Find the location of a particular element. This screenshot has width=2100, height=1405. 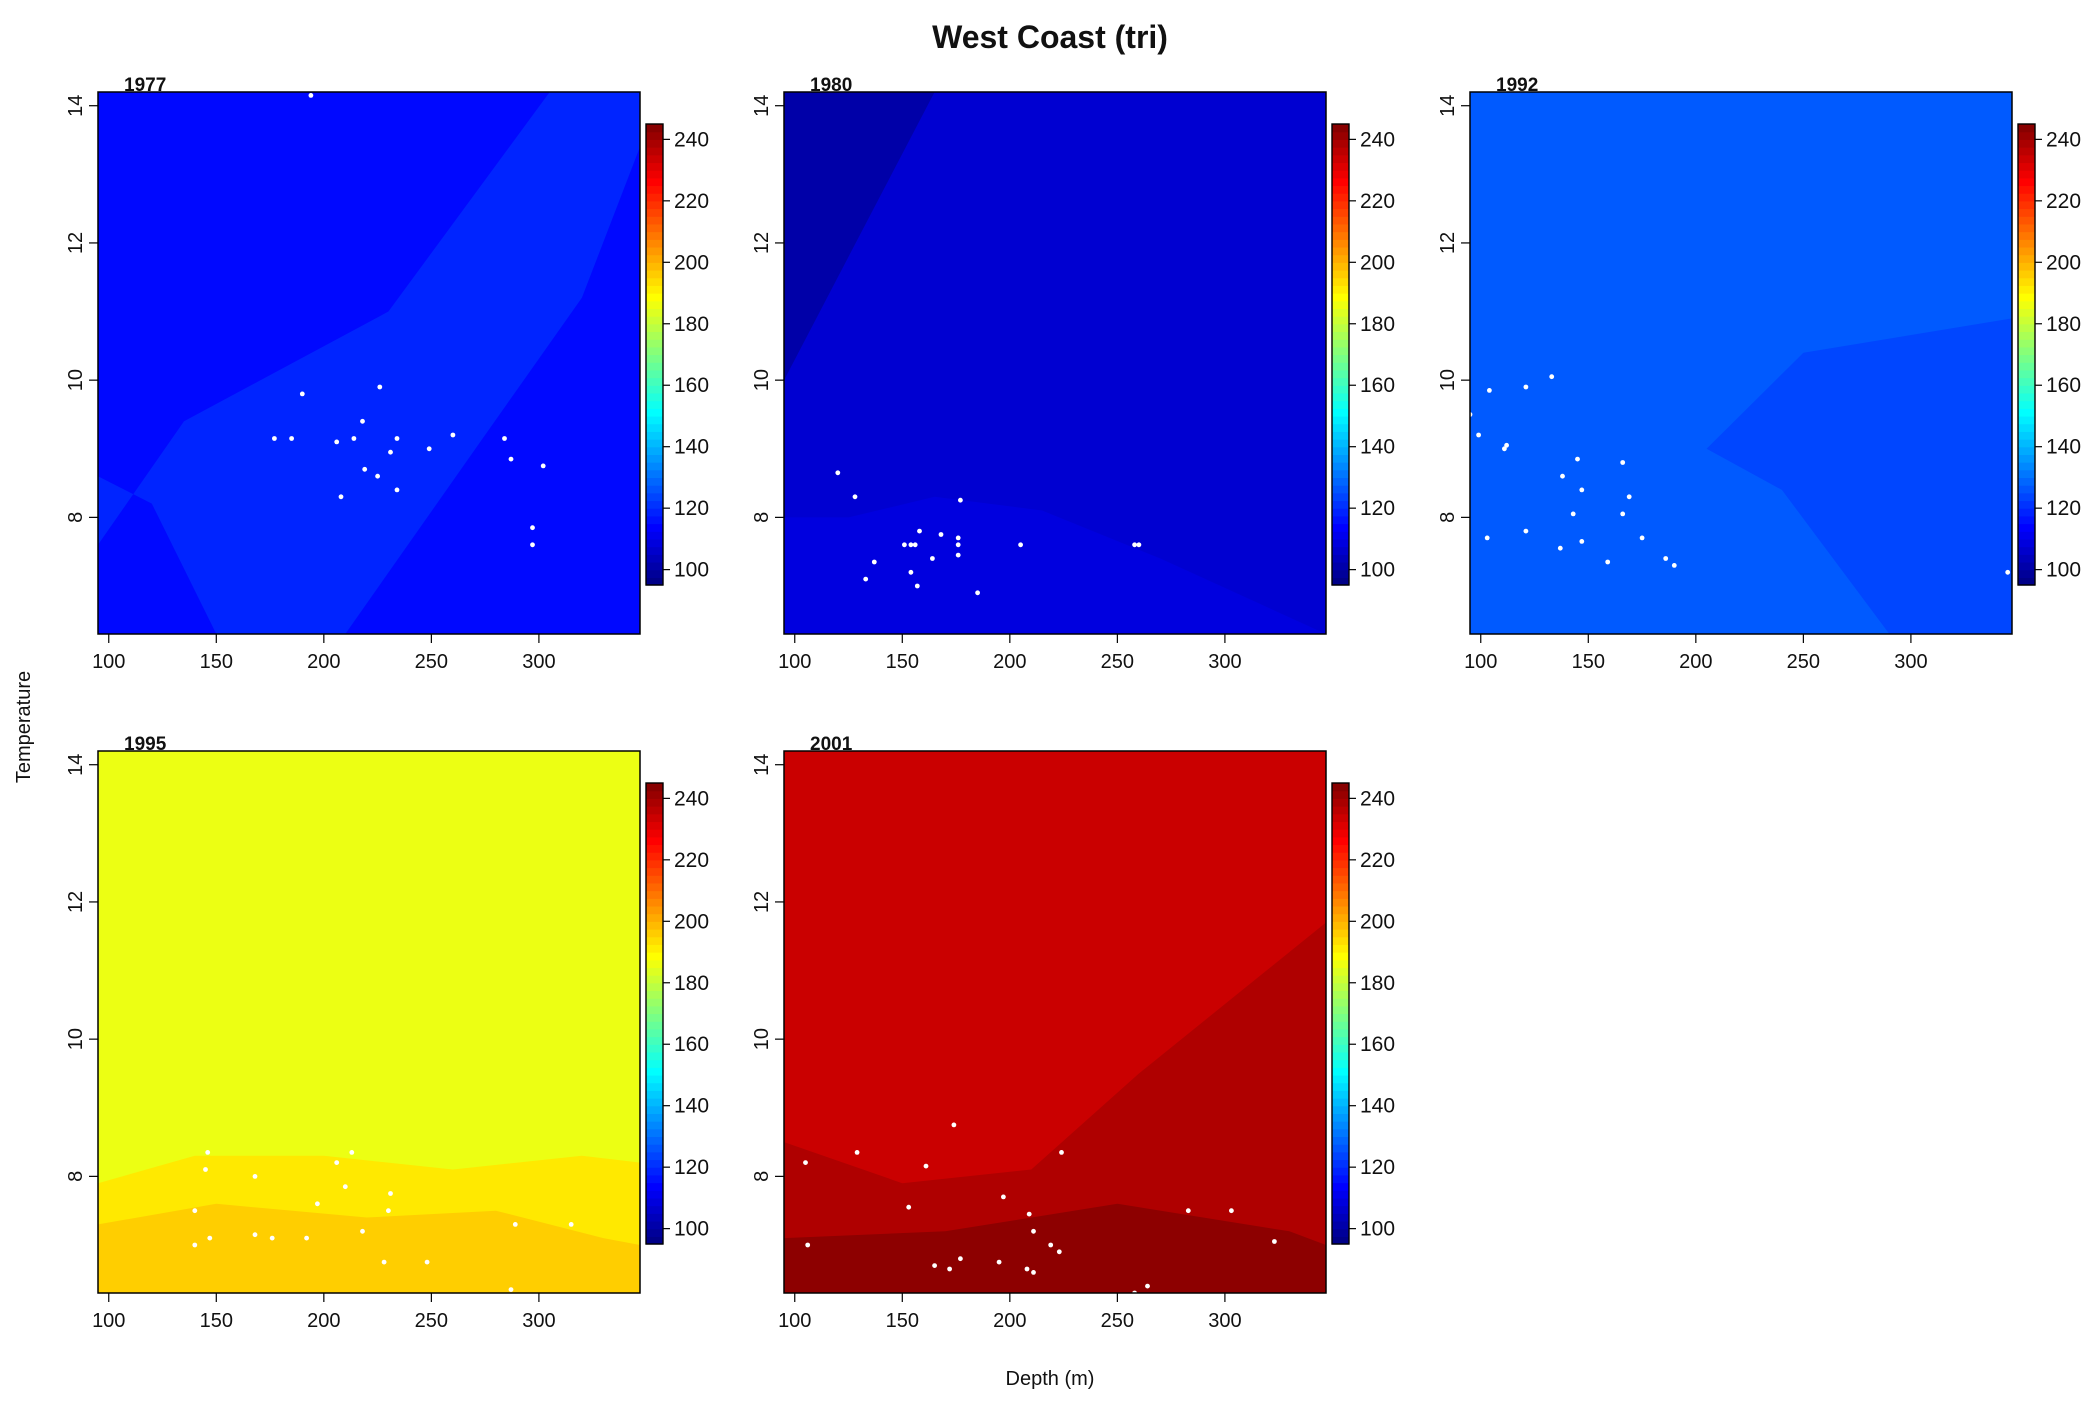

contour-fill is located at coordinates (369, 363).